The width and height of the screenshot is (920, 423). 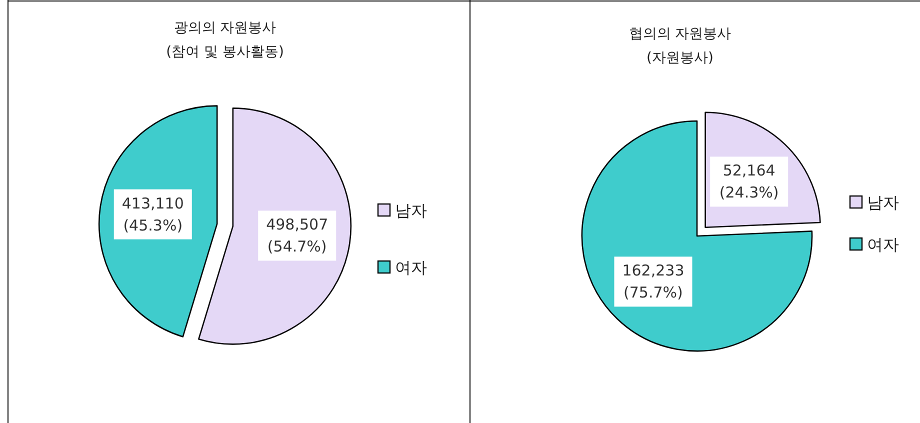 What do you see at coordinates (225, 28) in the screenshot?
I see `chart-title: 광의의 자원봉사` at bounding box center [225, 28].